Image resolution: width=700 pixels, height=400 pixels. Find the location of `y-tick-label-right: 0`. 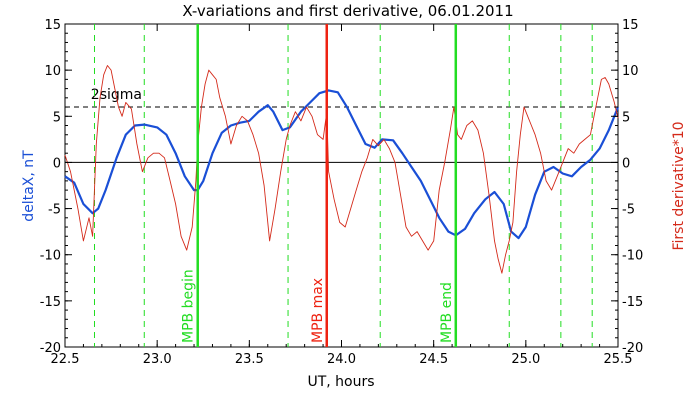

y-tick-label-right: 0 is located at coordinates (626, 163).